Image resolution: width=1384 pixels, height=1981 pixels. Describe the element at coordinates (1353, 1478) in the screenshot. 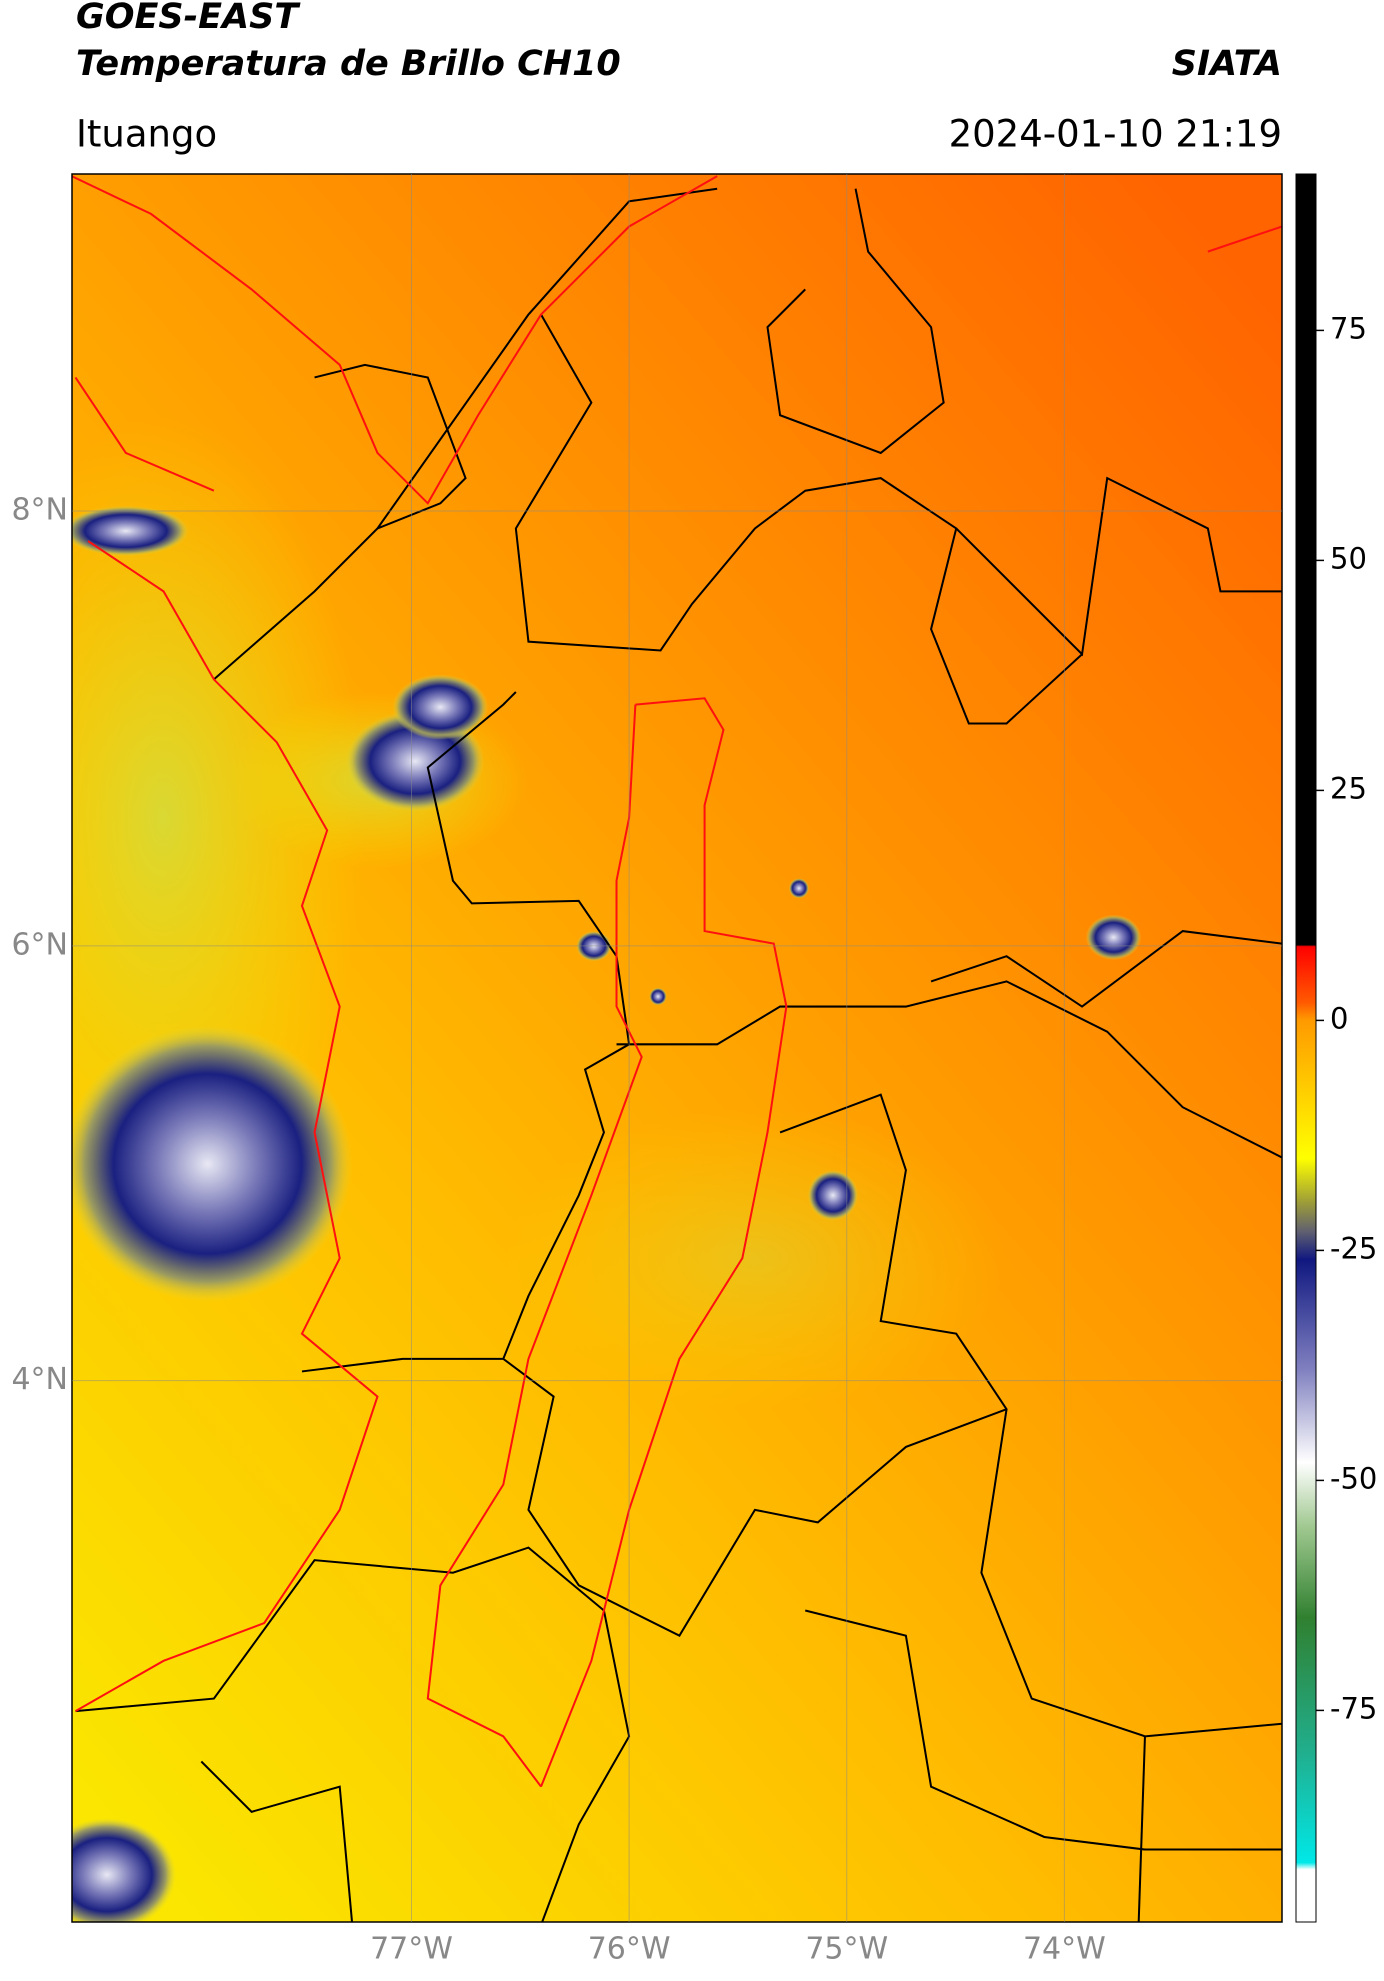

I see `colorbar-tick-label: -50` at that location.